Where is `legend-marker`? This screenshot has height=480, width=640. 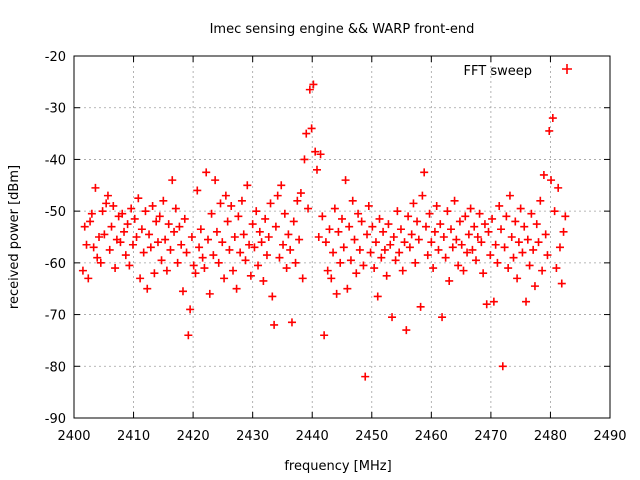 legend-marker is located at coordinates (567, 69).